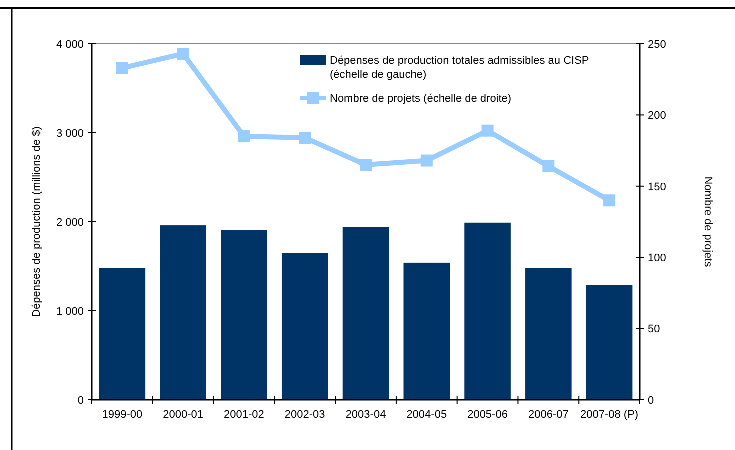 The image size is (735, 450). Describe the element at coordinates (70, 222) in the screenshot. I see `y-tick-label: 2 000` at that location.